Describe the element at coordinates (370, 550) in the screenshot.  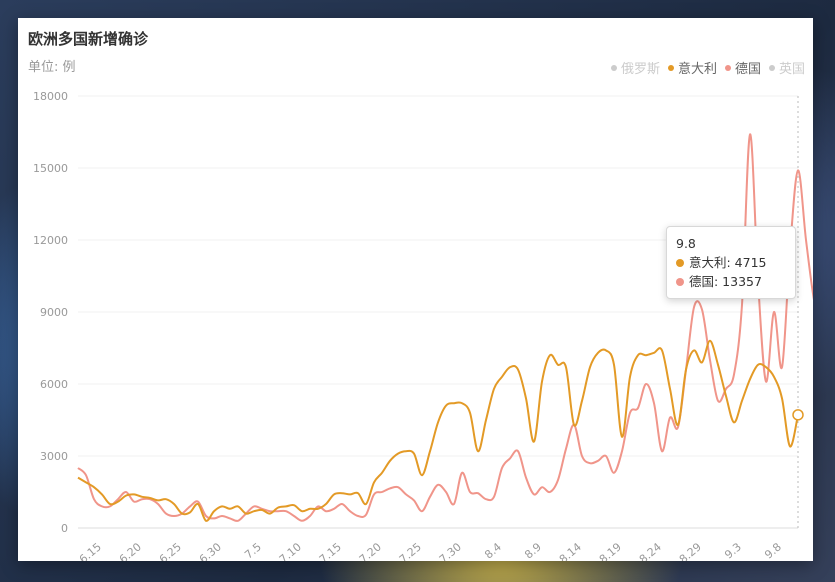
I see `x-tick-label: 7.20` at that location.